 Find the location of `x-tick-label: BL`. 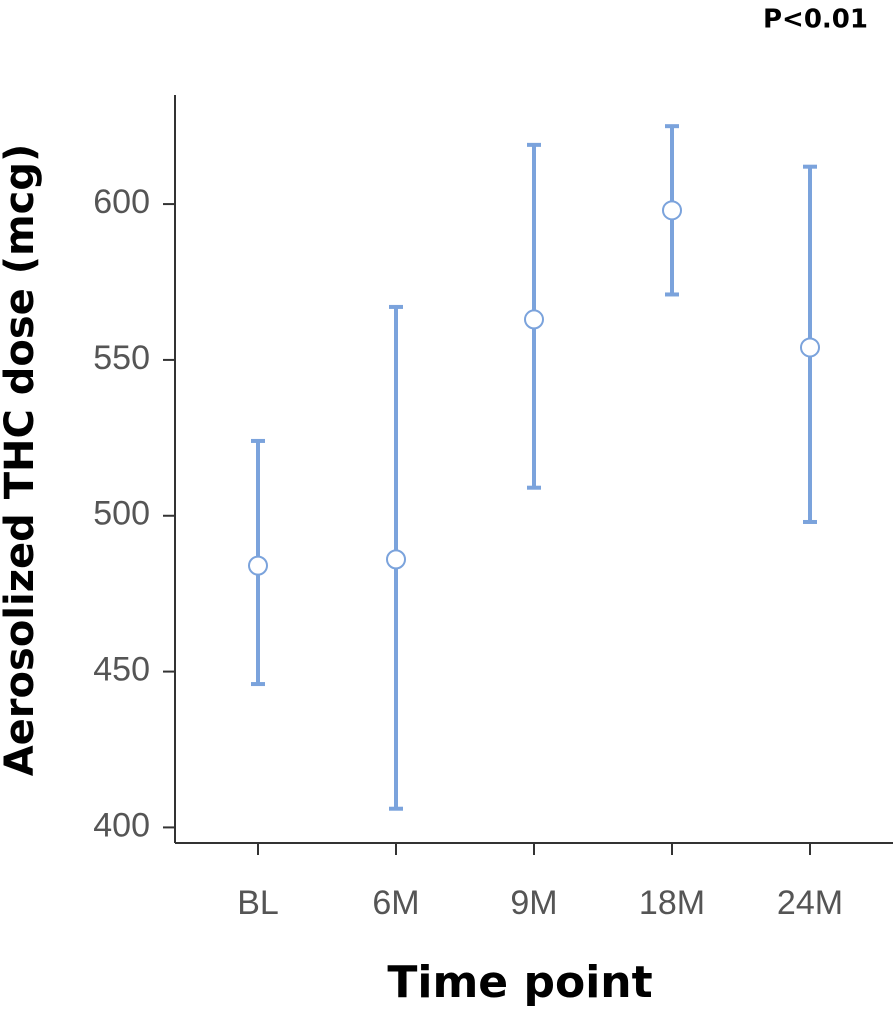

x-tick-label: BL is located at coordinates (258, 903).